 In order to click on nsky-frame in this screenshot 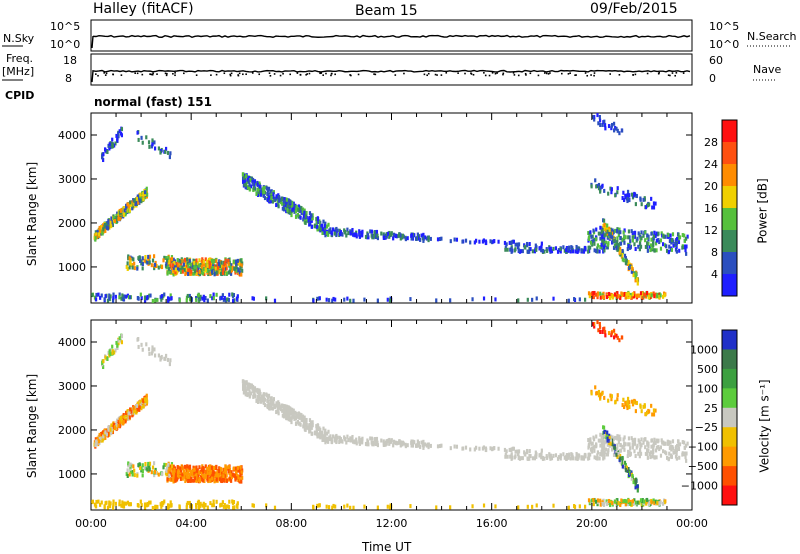, I will do `click(391, 35)`.